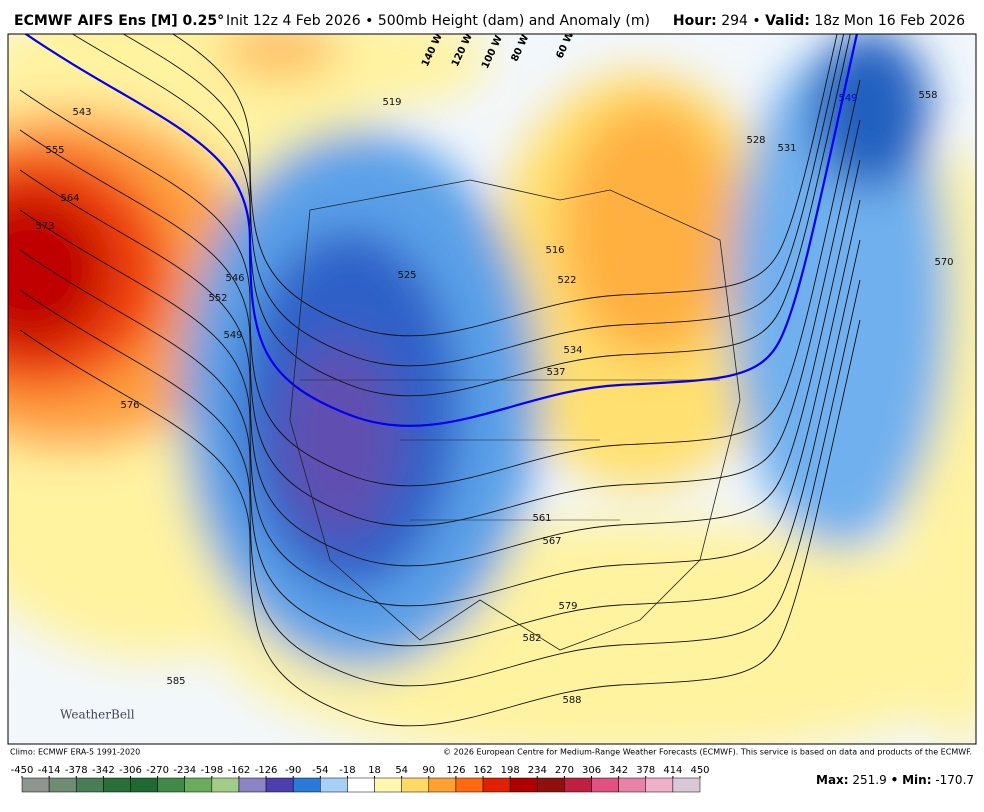 This screenshot has width=984, height=812. What do you see at coordinates (541, 518) in the screenshot?
I see `contour-label: 561` at bounding box center [541, 518].